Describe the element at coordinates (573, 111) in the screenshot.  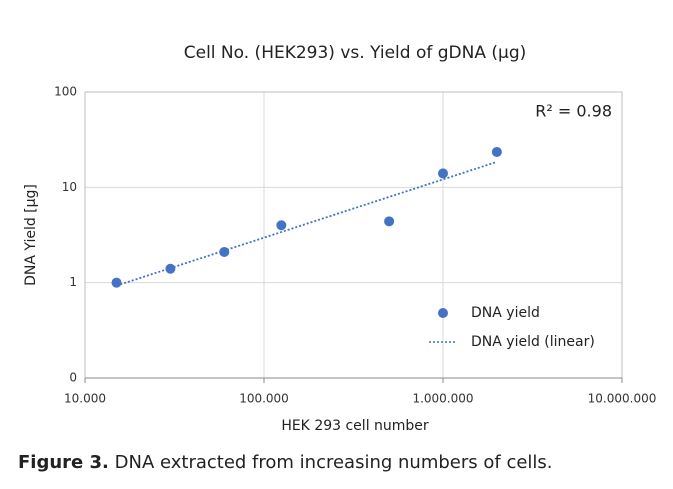
I see `annotation: R² = 0.98` at that location.